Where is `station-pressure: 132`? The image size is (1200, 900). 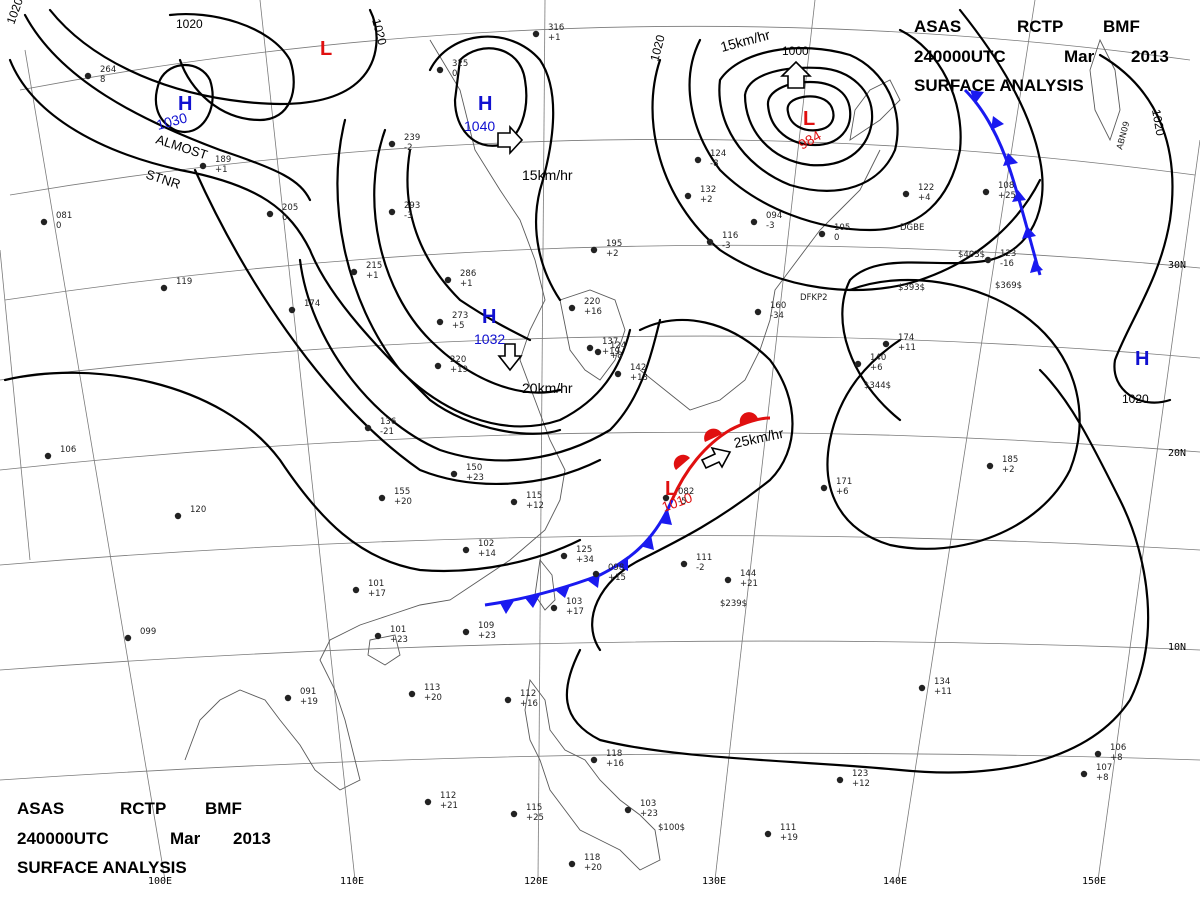 station-pressure: 132 is located at coordinates (708, 190).